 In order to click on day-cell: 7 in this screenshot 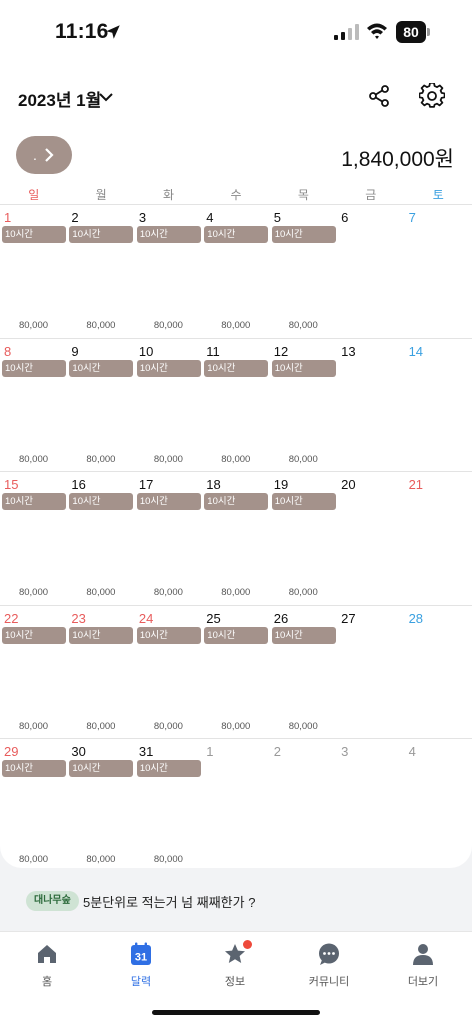, I will do `click(438, 270)`.